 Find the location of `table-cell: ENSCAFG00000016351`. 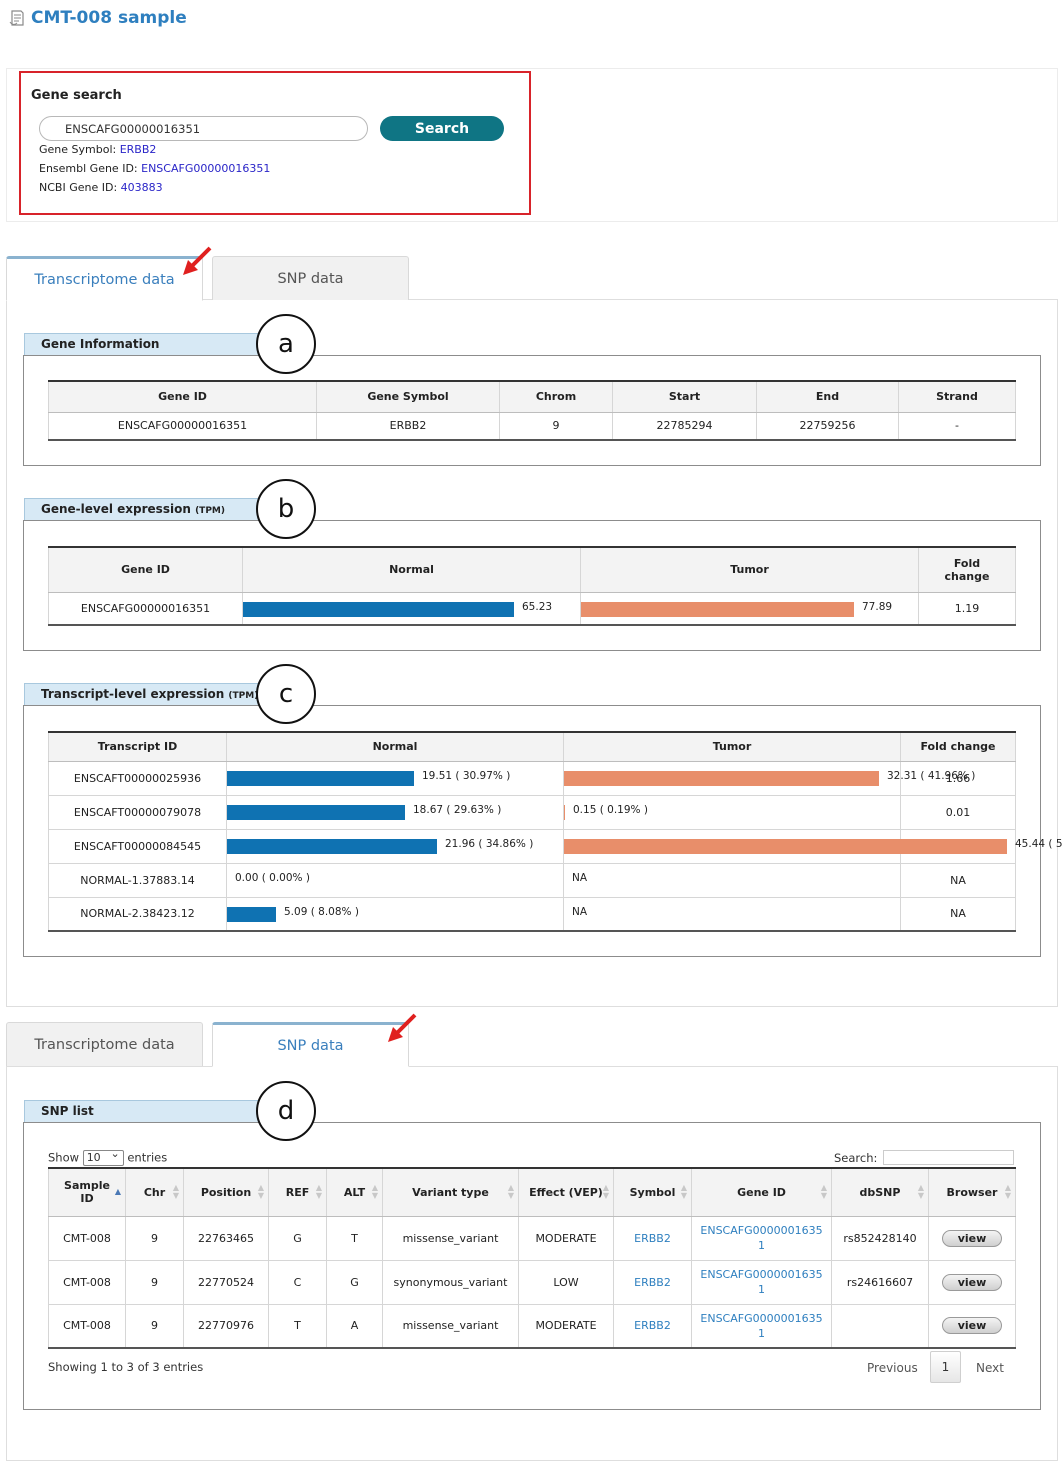

table-cell: ENSCAFG00000016351 is located at coordinates (182, 426).